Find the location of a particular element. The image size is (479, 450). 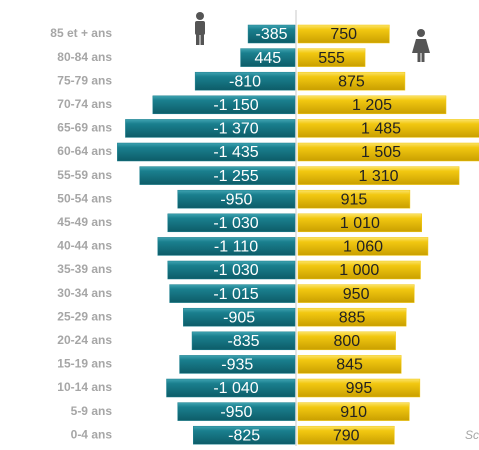

value-label: -1 040 is located at coordinates (235, 388).